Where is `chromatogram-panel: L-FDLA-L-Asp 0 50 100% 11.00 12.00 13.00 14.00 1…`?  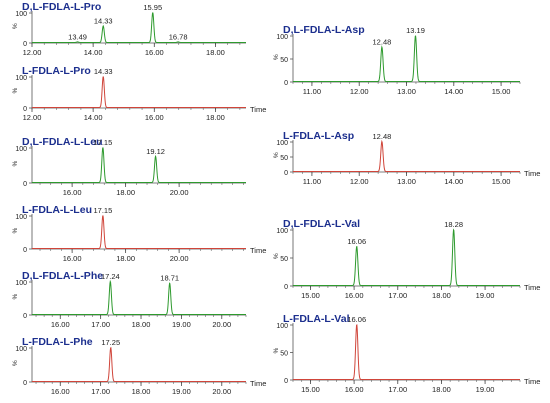 chromatogram-panel: L-FDLA-L-Asp 0 50 100% 11.00 12.00 13.00 14.00 1… is located at coordinates (406, 158).